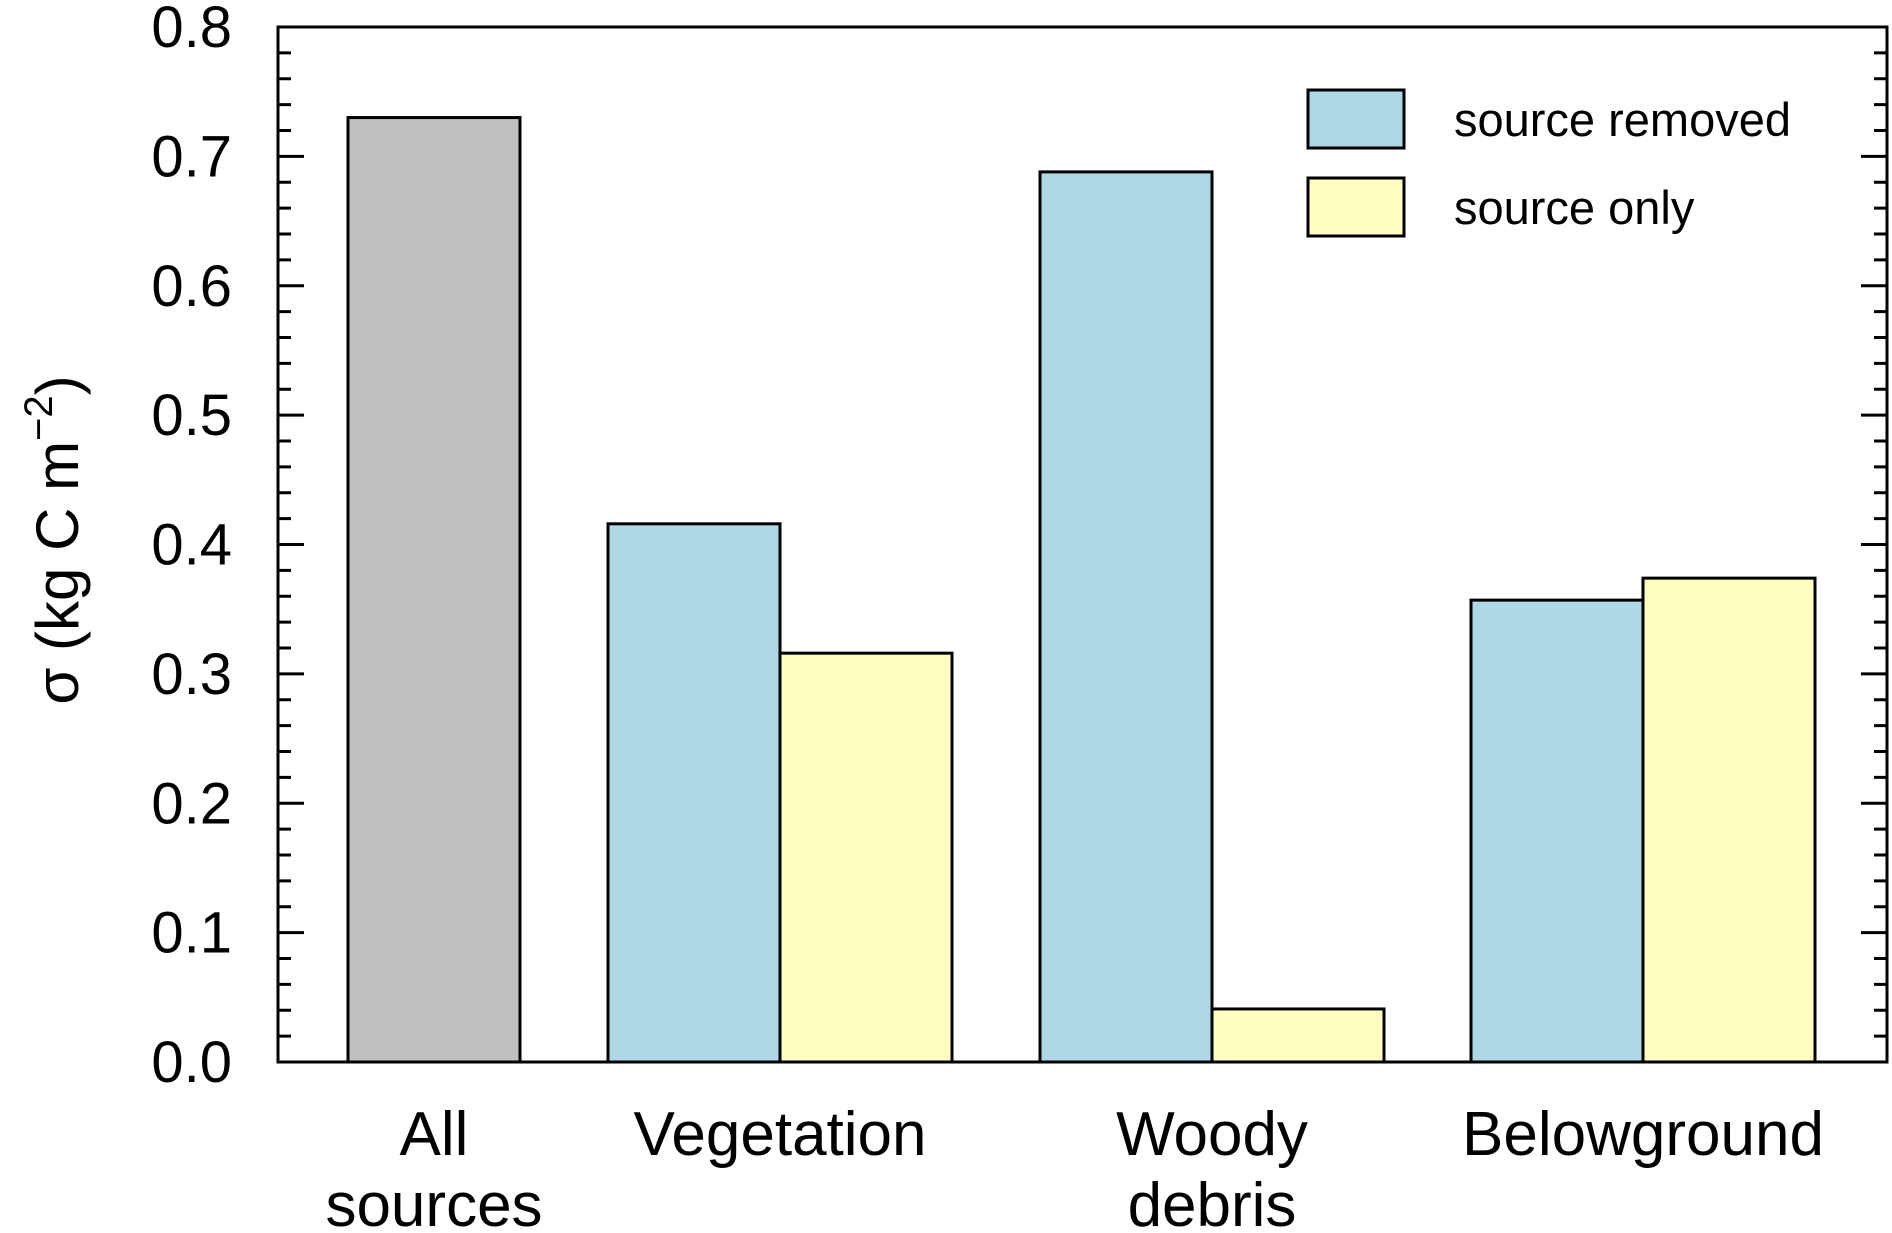  Describe the element at coordinates (1356, 207) in the screenshot. I see `legend-swatch-source-only` at that location.